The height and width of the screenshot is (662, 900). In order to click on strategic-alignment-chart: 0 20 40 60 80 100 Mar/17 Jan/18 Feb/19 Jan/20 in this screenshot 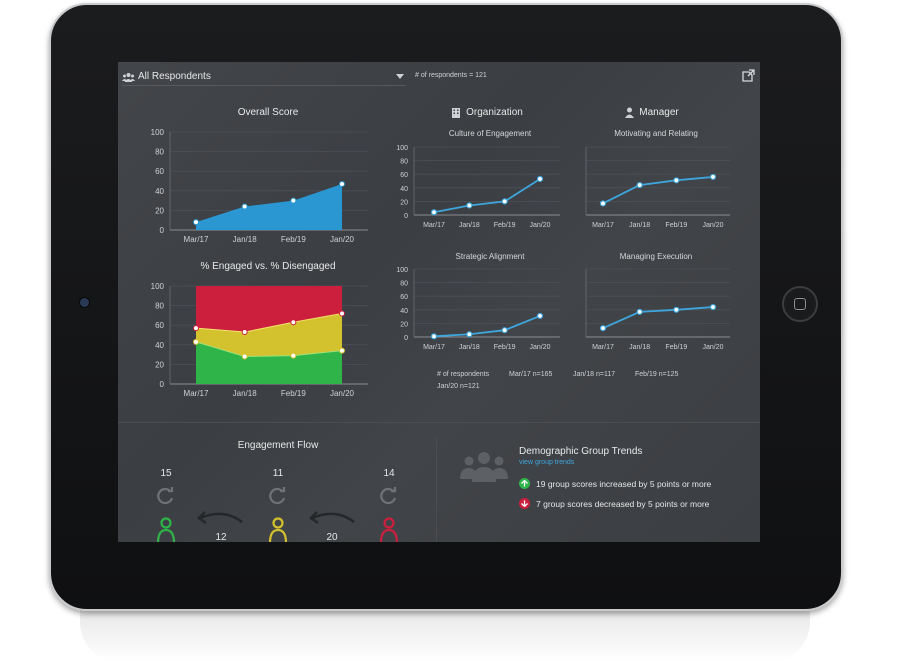, I will do `click(478, 309)`.